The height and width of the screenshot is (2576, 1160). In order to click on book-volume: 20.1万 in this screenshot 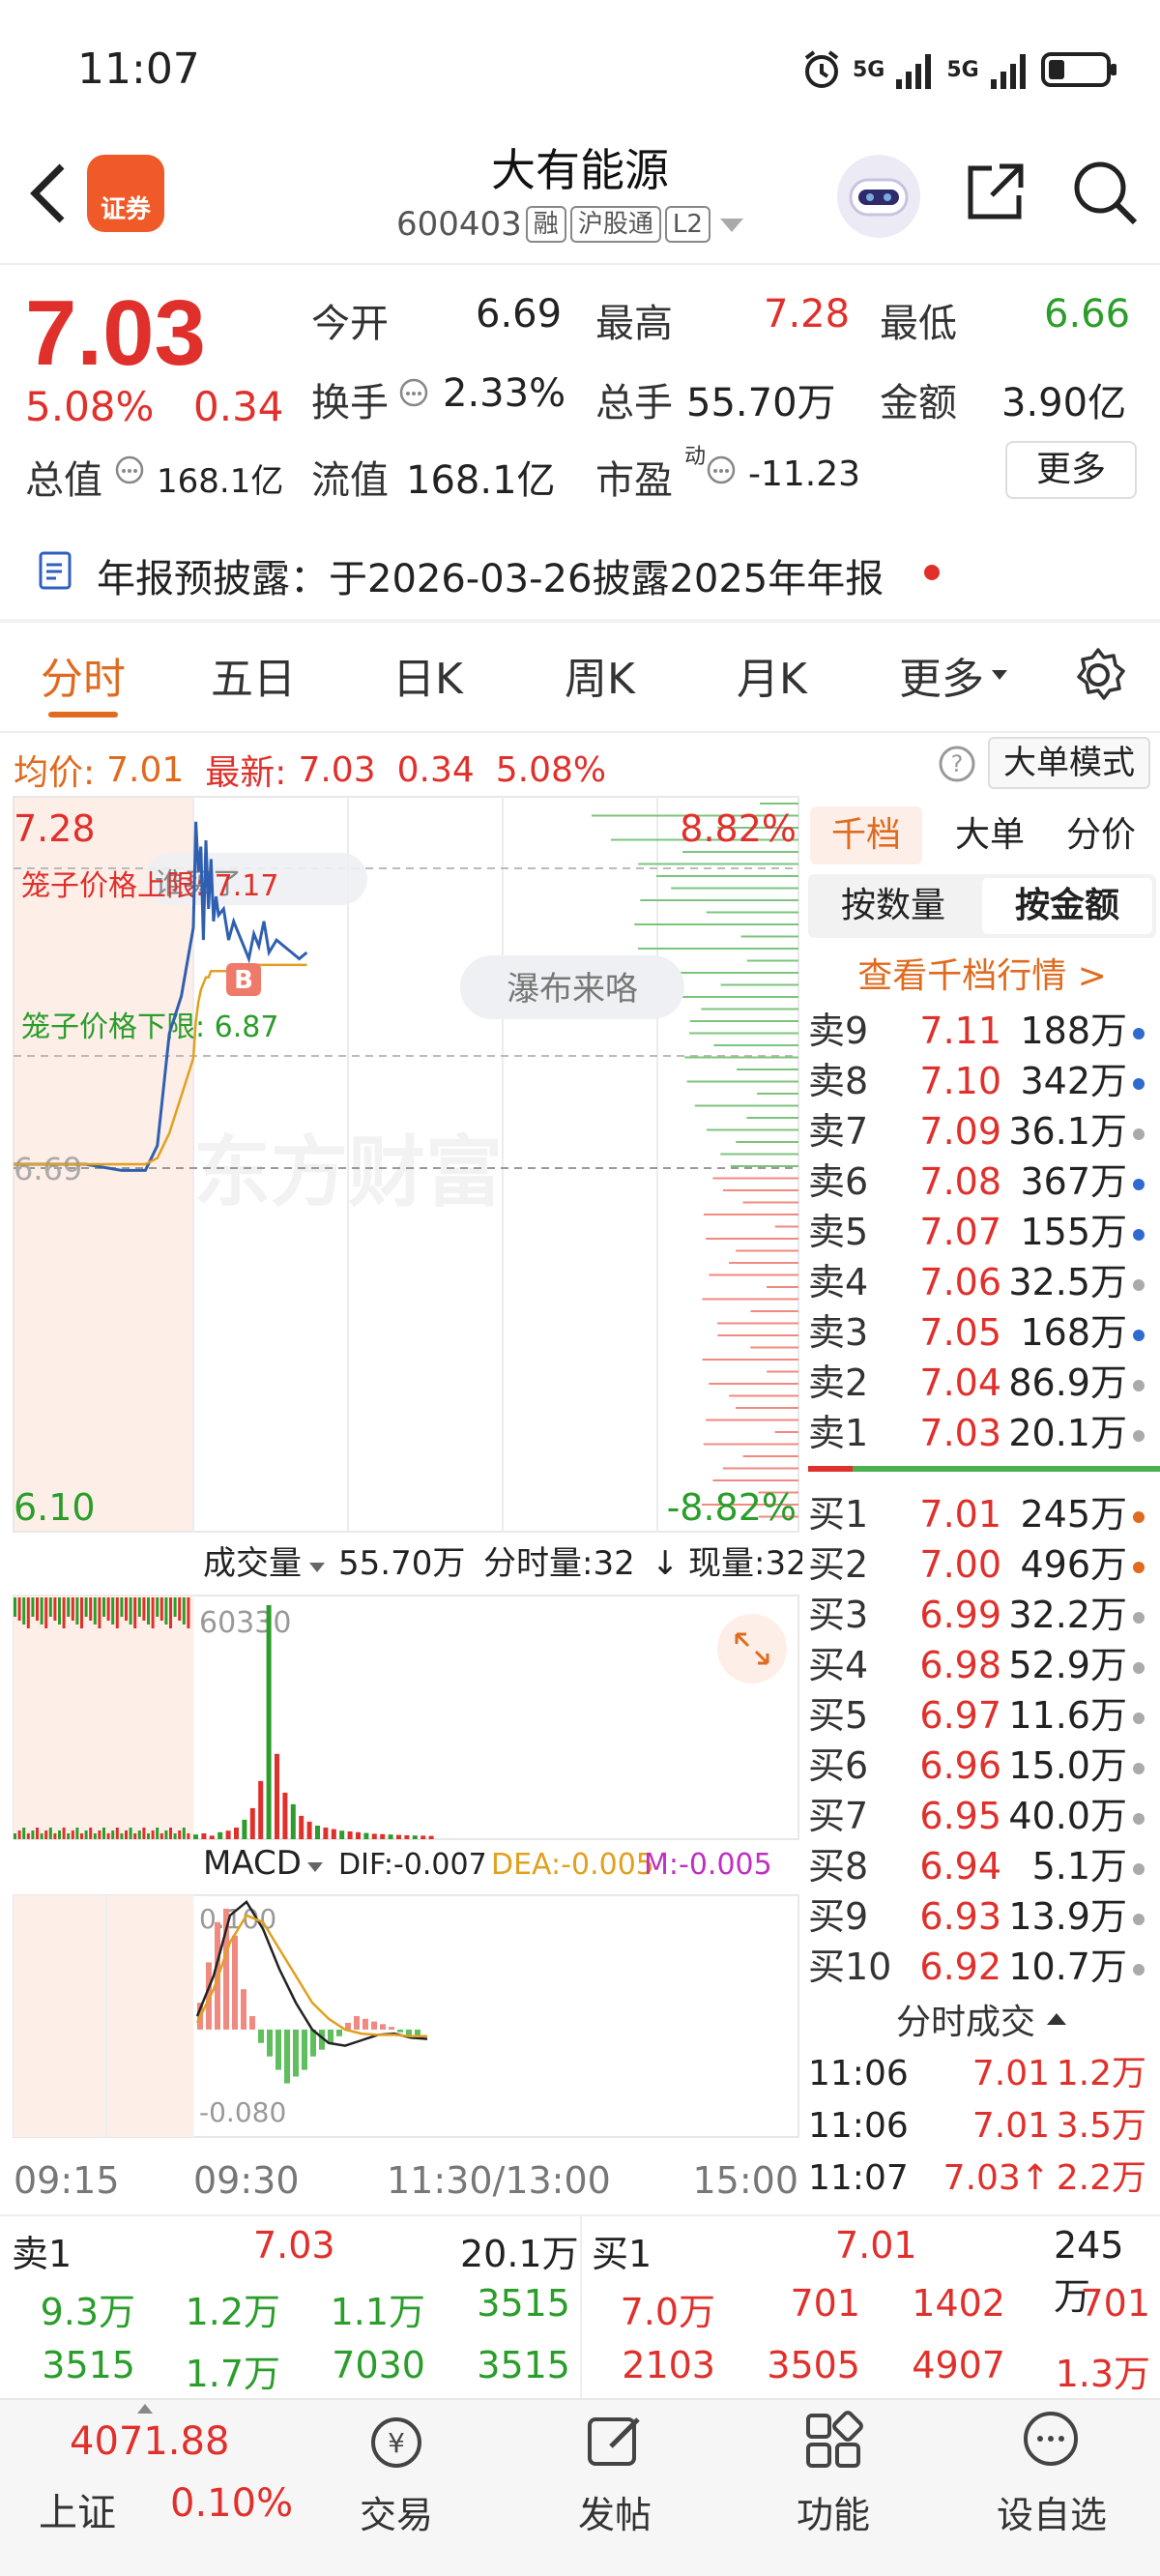, I will do `click(1067, 1433)`.